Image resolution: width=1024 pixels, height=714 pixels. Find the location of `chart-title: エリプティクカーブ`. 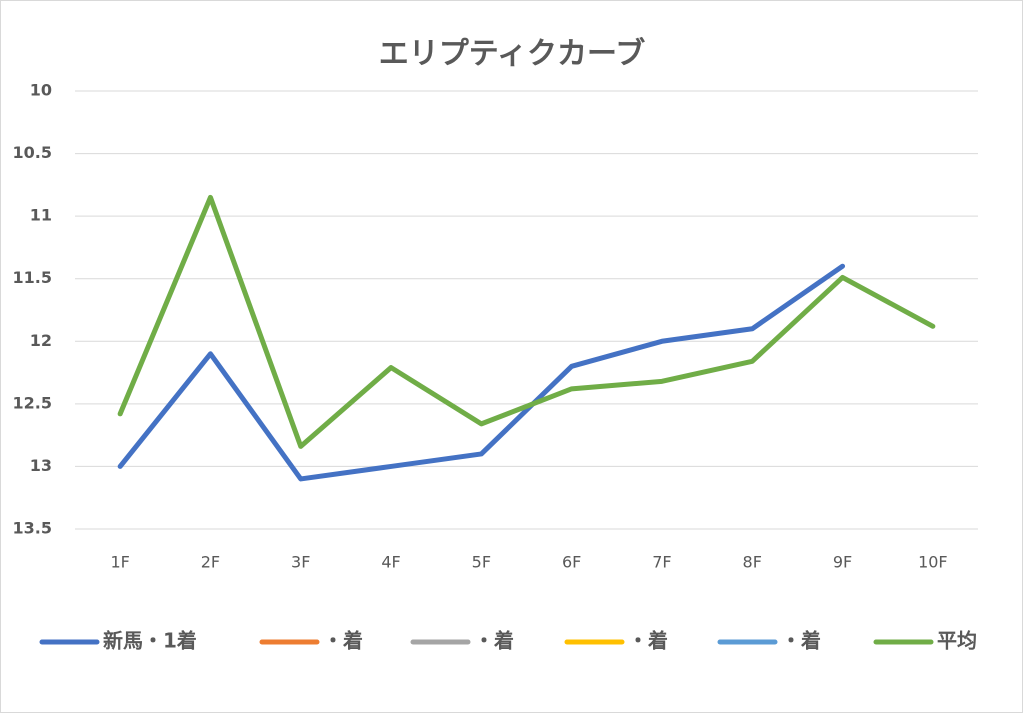

chart-title: エリプティクカーブ is located at coordinates (512, 54).